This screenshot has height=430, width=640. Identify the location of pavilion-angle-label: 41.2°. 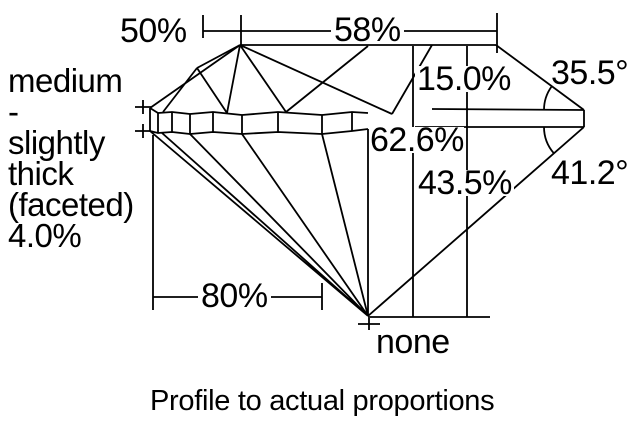
(590, 173).